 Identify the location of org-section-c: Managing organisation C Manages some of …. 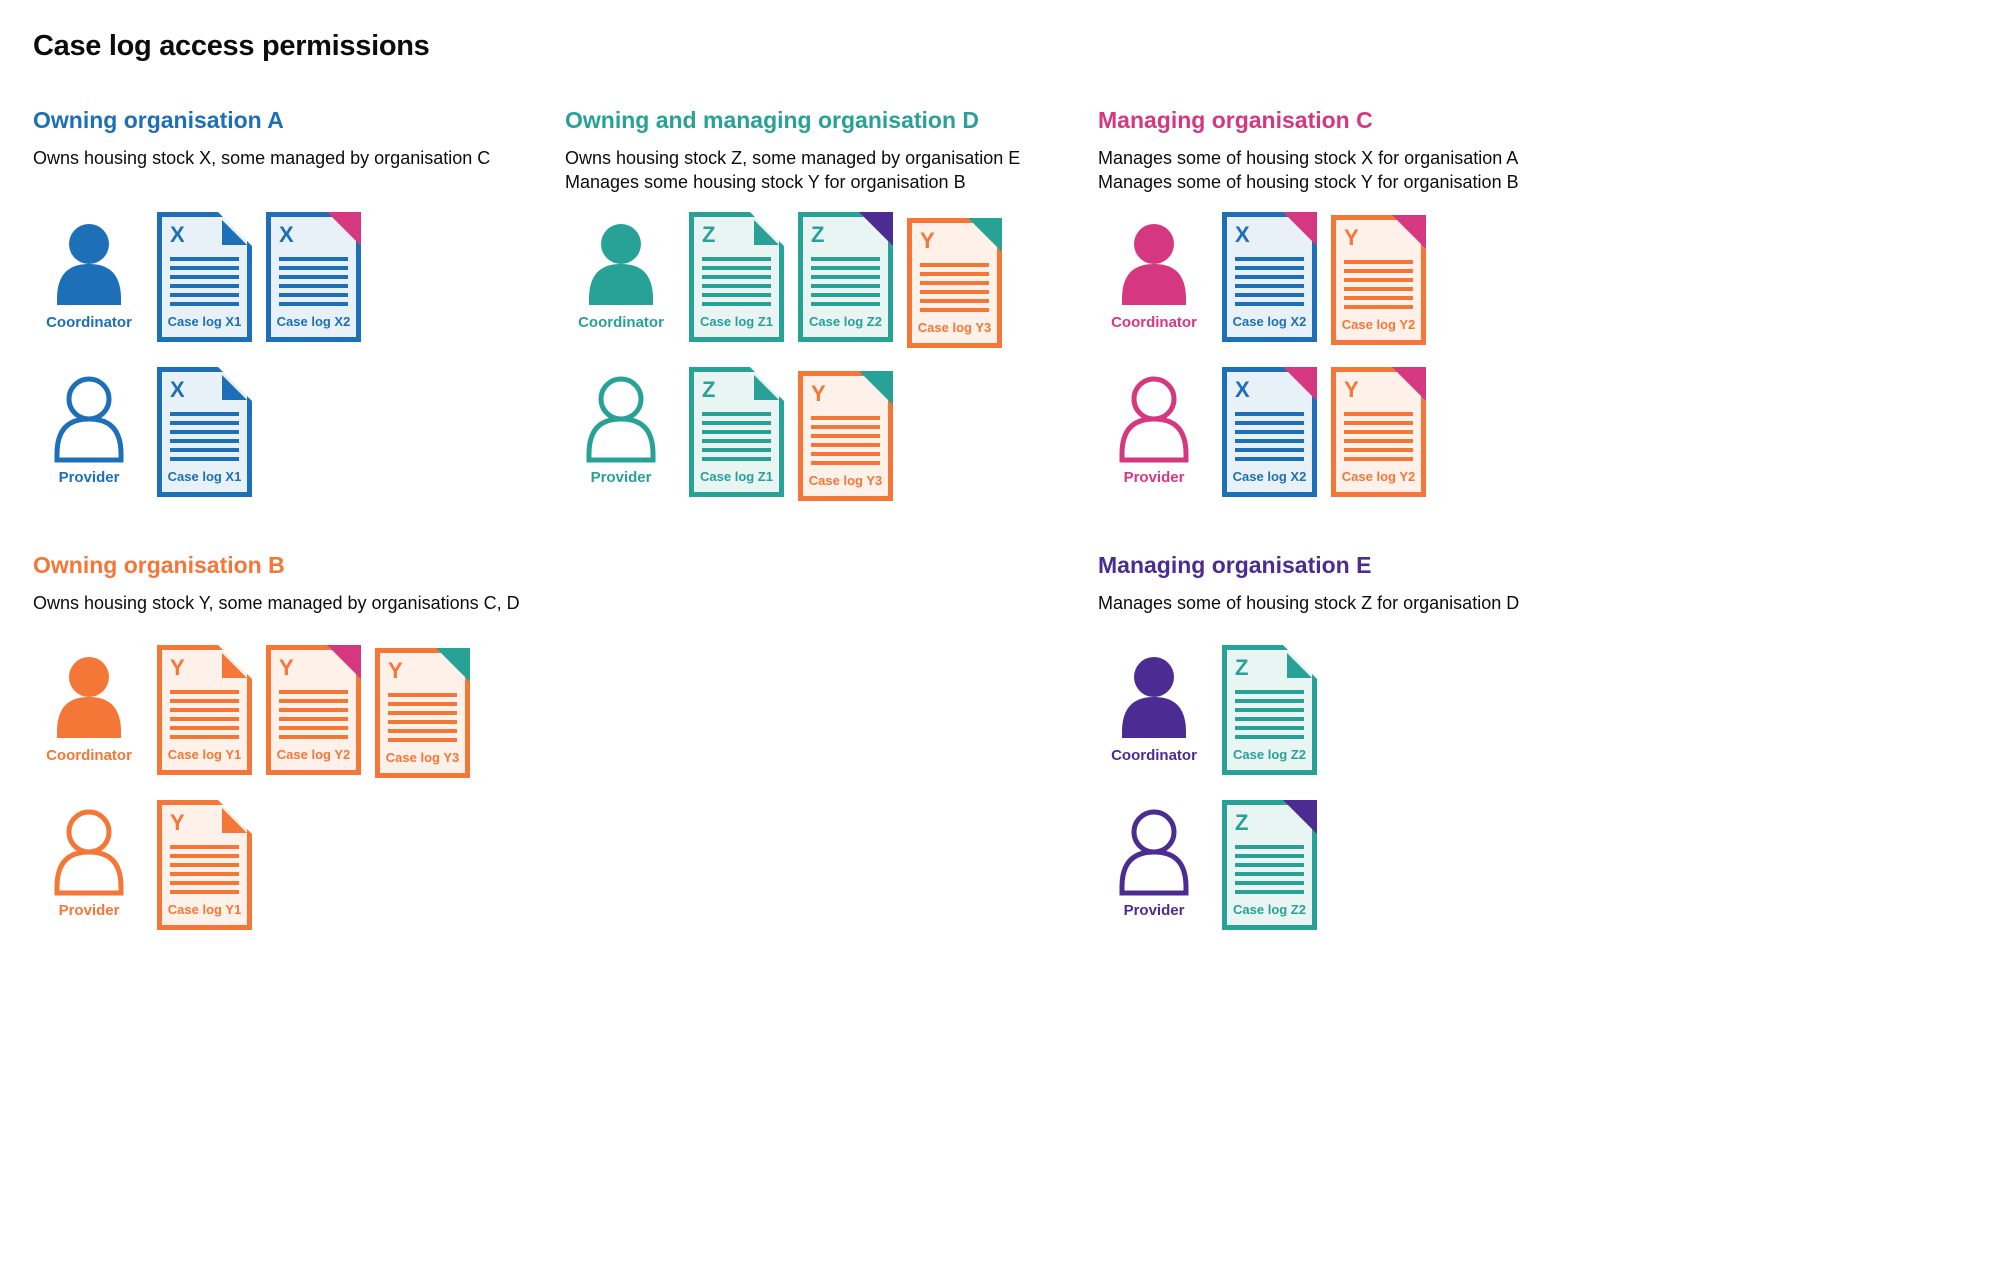
(1363, 302).